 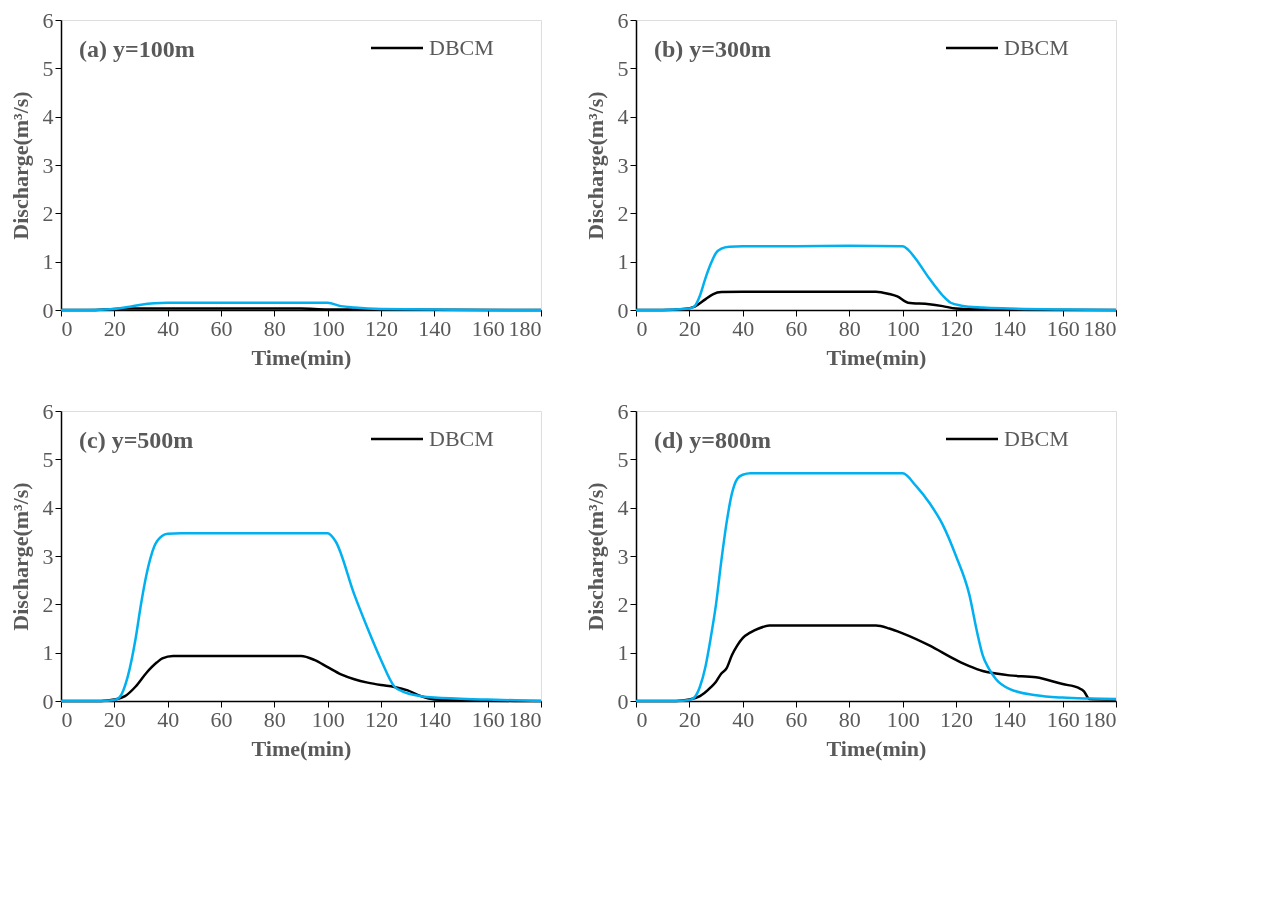 I want to click on text: (b) y=300m, so click(x=713, y=49).